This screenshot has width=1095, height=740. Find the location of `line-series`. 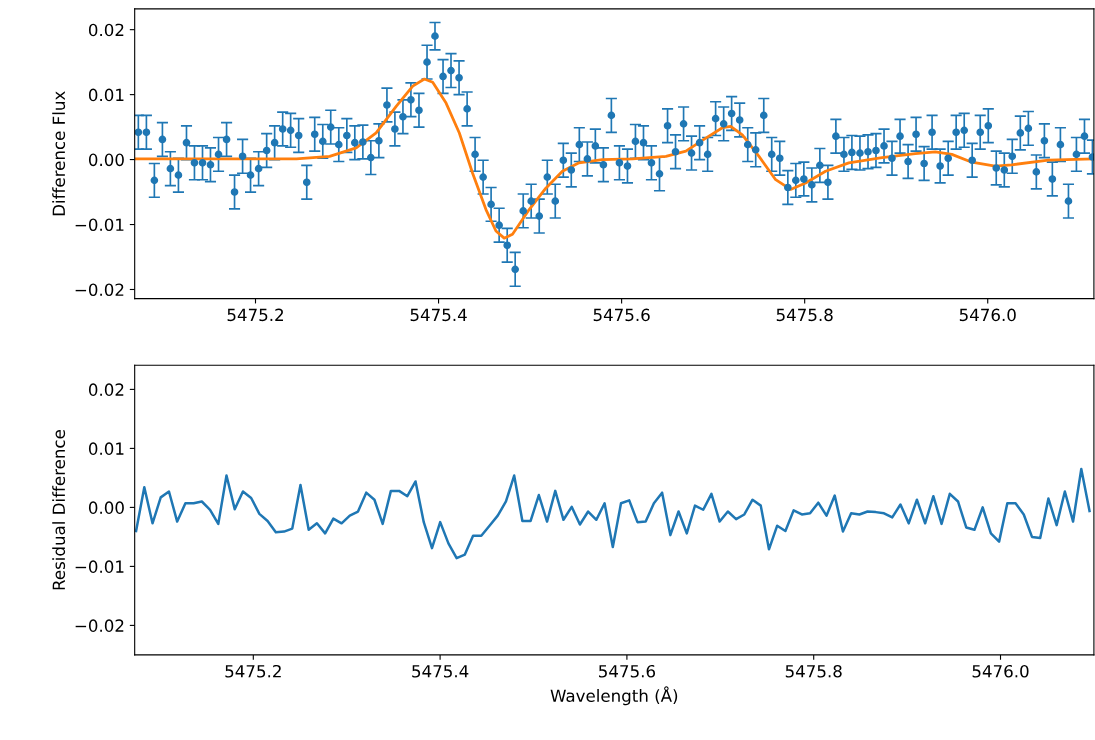

line-series is located at coordinates (612, 513).